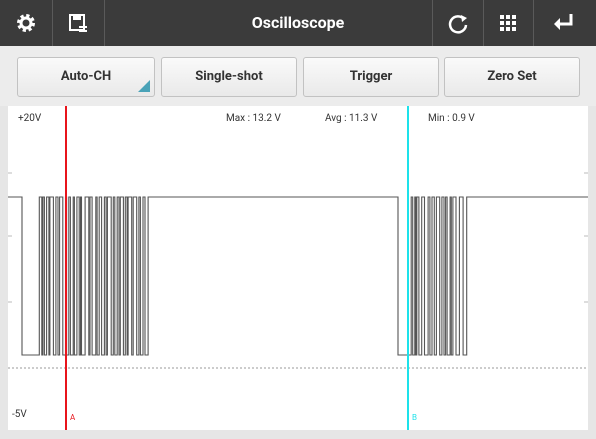  What do you see at coordinates (414, 417) in the screenshot?
I see `cursor-label: B` at bounding box center [414, 417].